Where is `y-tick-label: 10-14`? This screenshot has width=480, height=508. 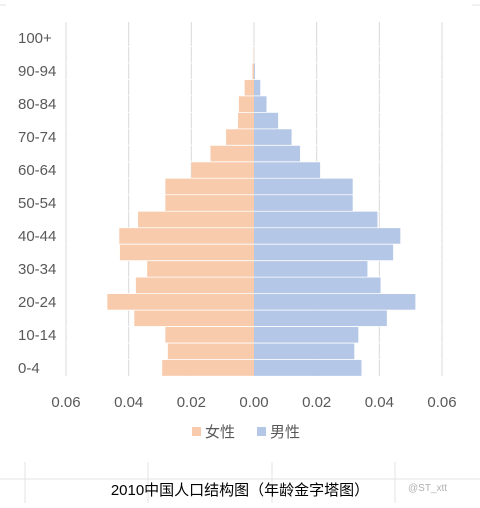
y-tick-label: 10-14 is located at coordinates (37, 335).